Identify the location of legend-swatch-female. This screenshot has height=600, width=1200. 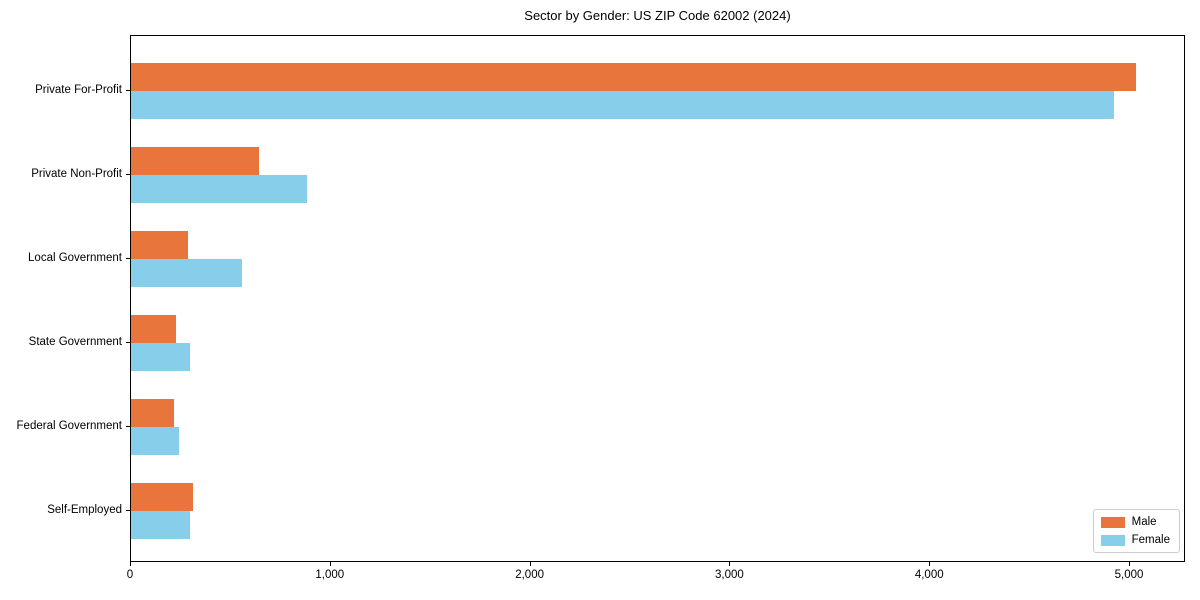
(1112, 540).